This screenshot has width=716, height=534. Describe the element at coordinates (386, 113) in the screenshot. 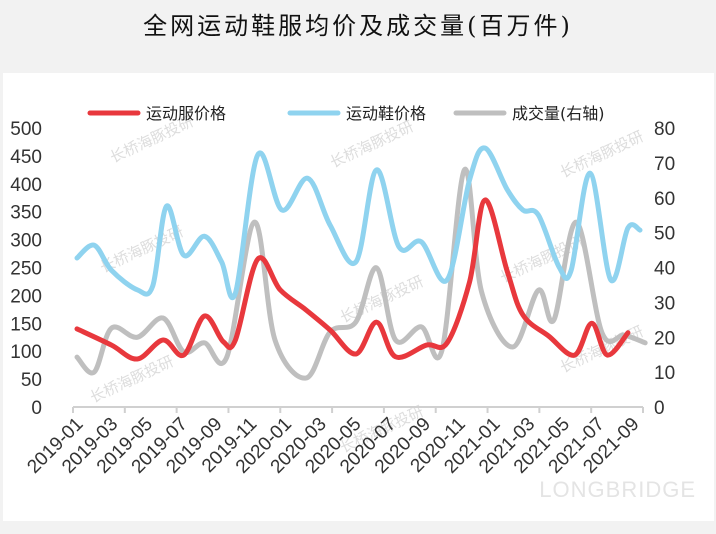

I see `legend-label-1: 运动鞋价格` at that location.